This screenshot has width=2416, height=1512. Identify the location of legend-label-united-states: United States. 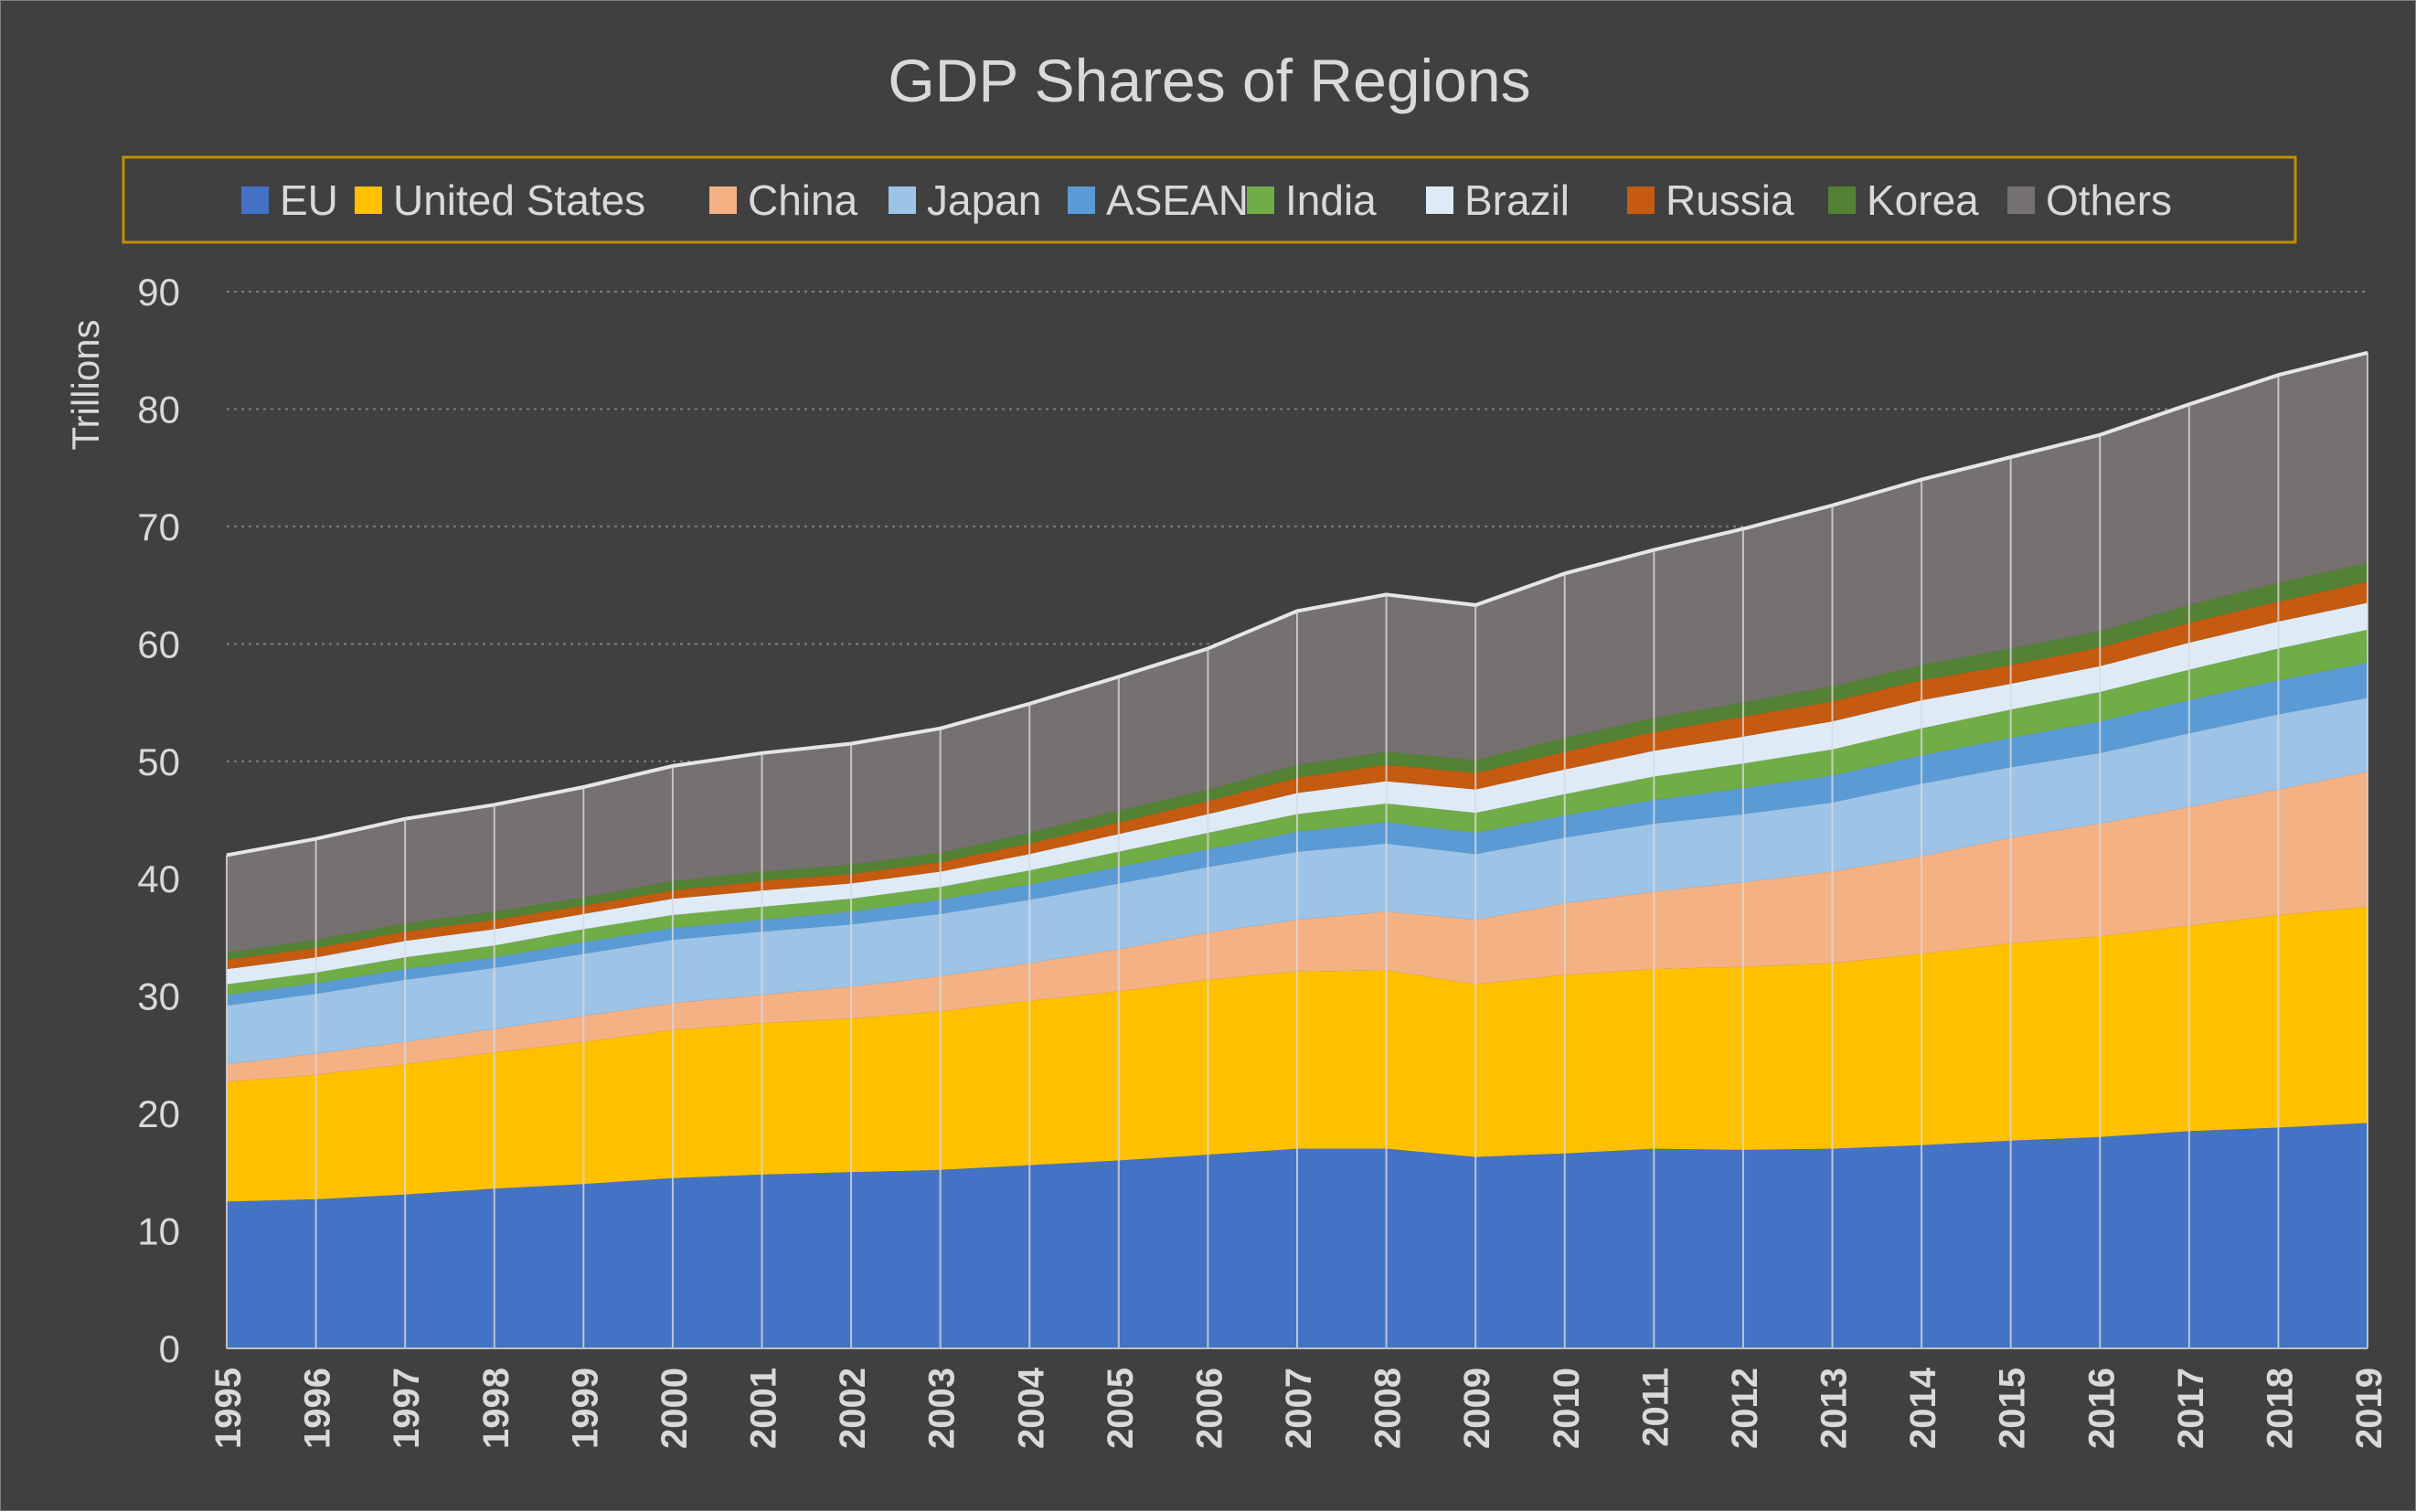
(519, 200).